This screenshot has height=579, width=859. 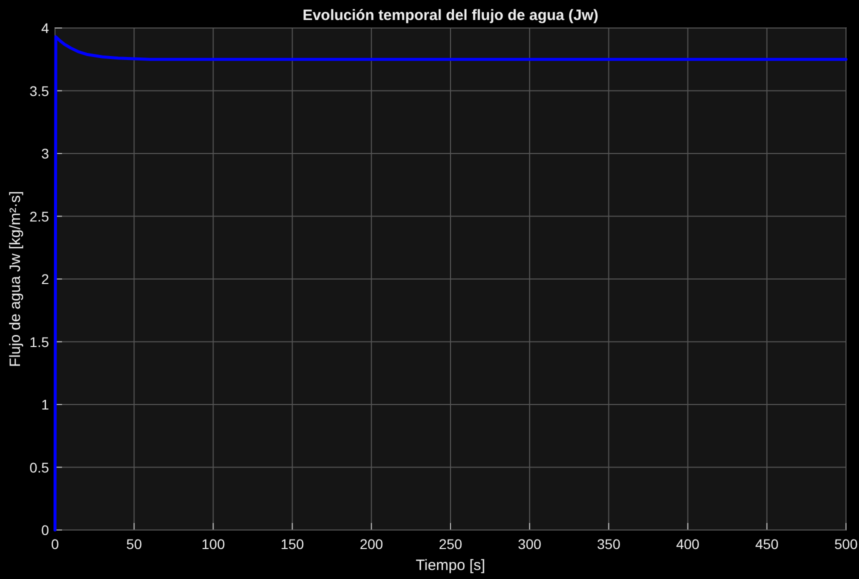 What do you see at coordinates (40, 90) in the screenshot?
I see `y-tick-label: 3.5` at bounding box center [40, 90].